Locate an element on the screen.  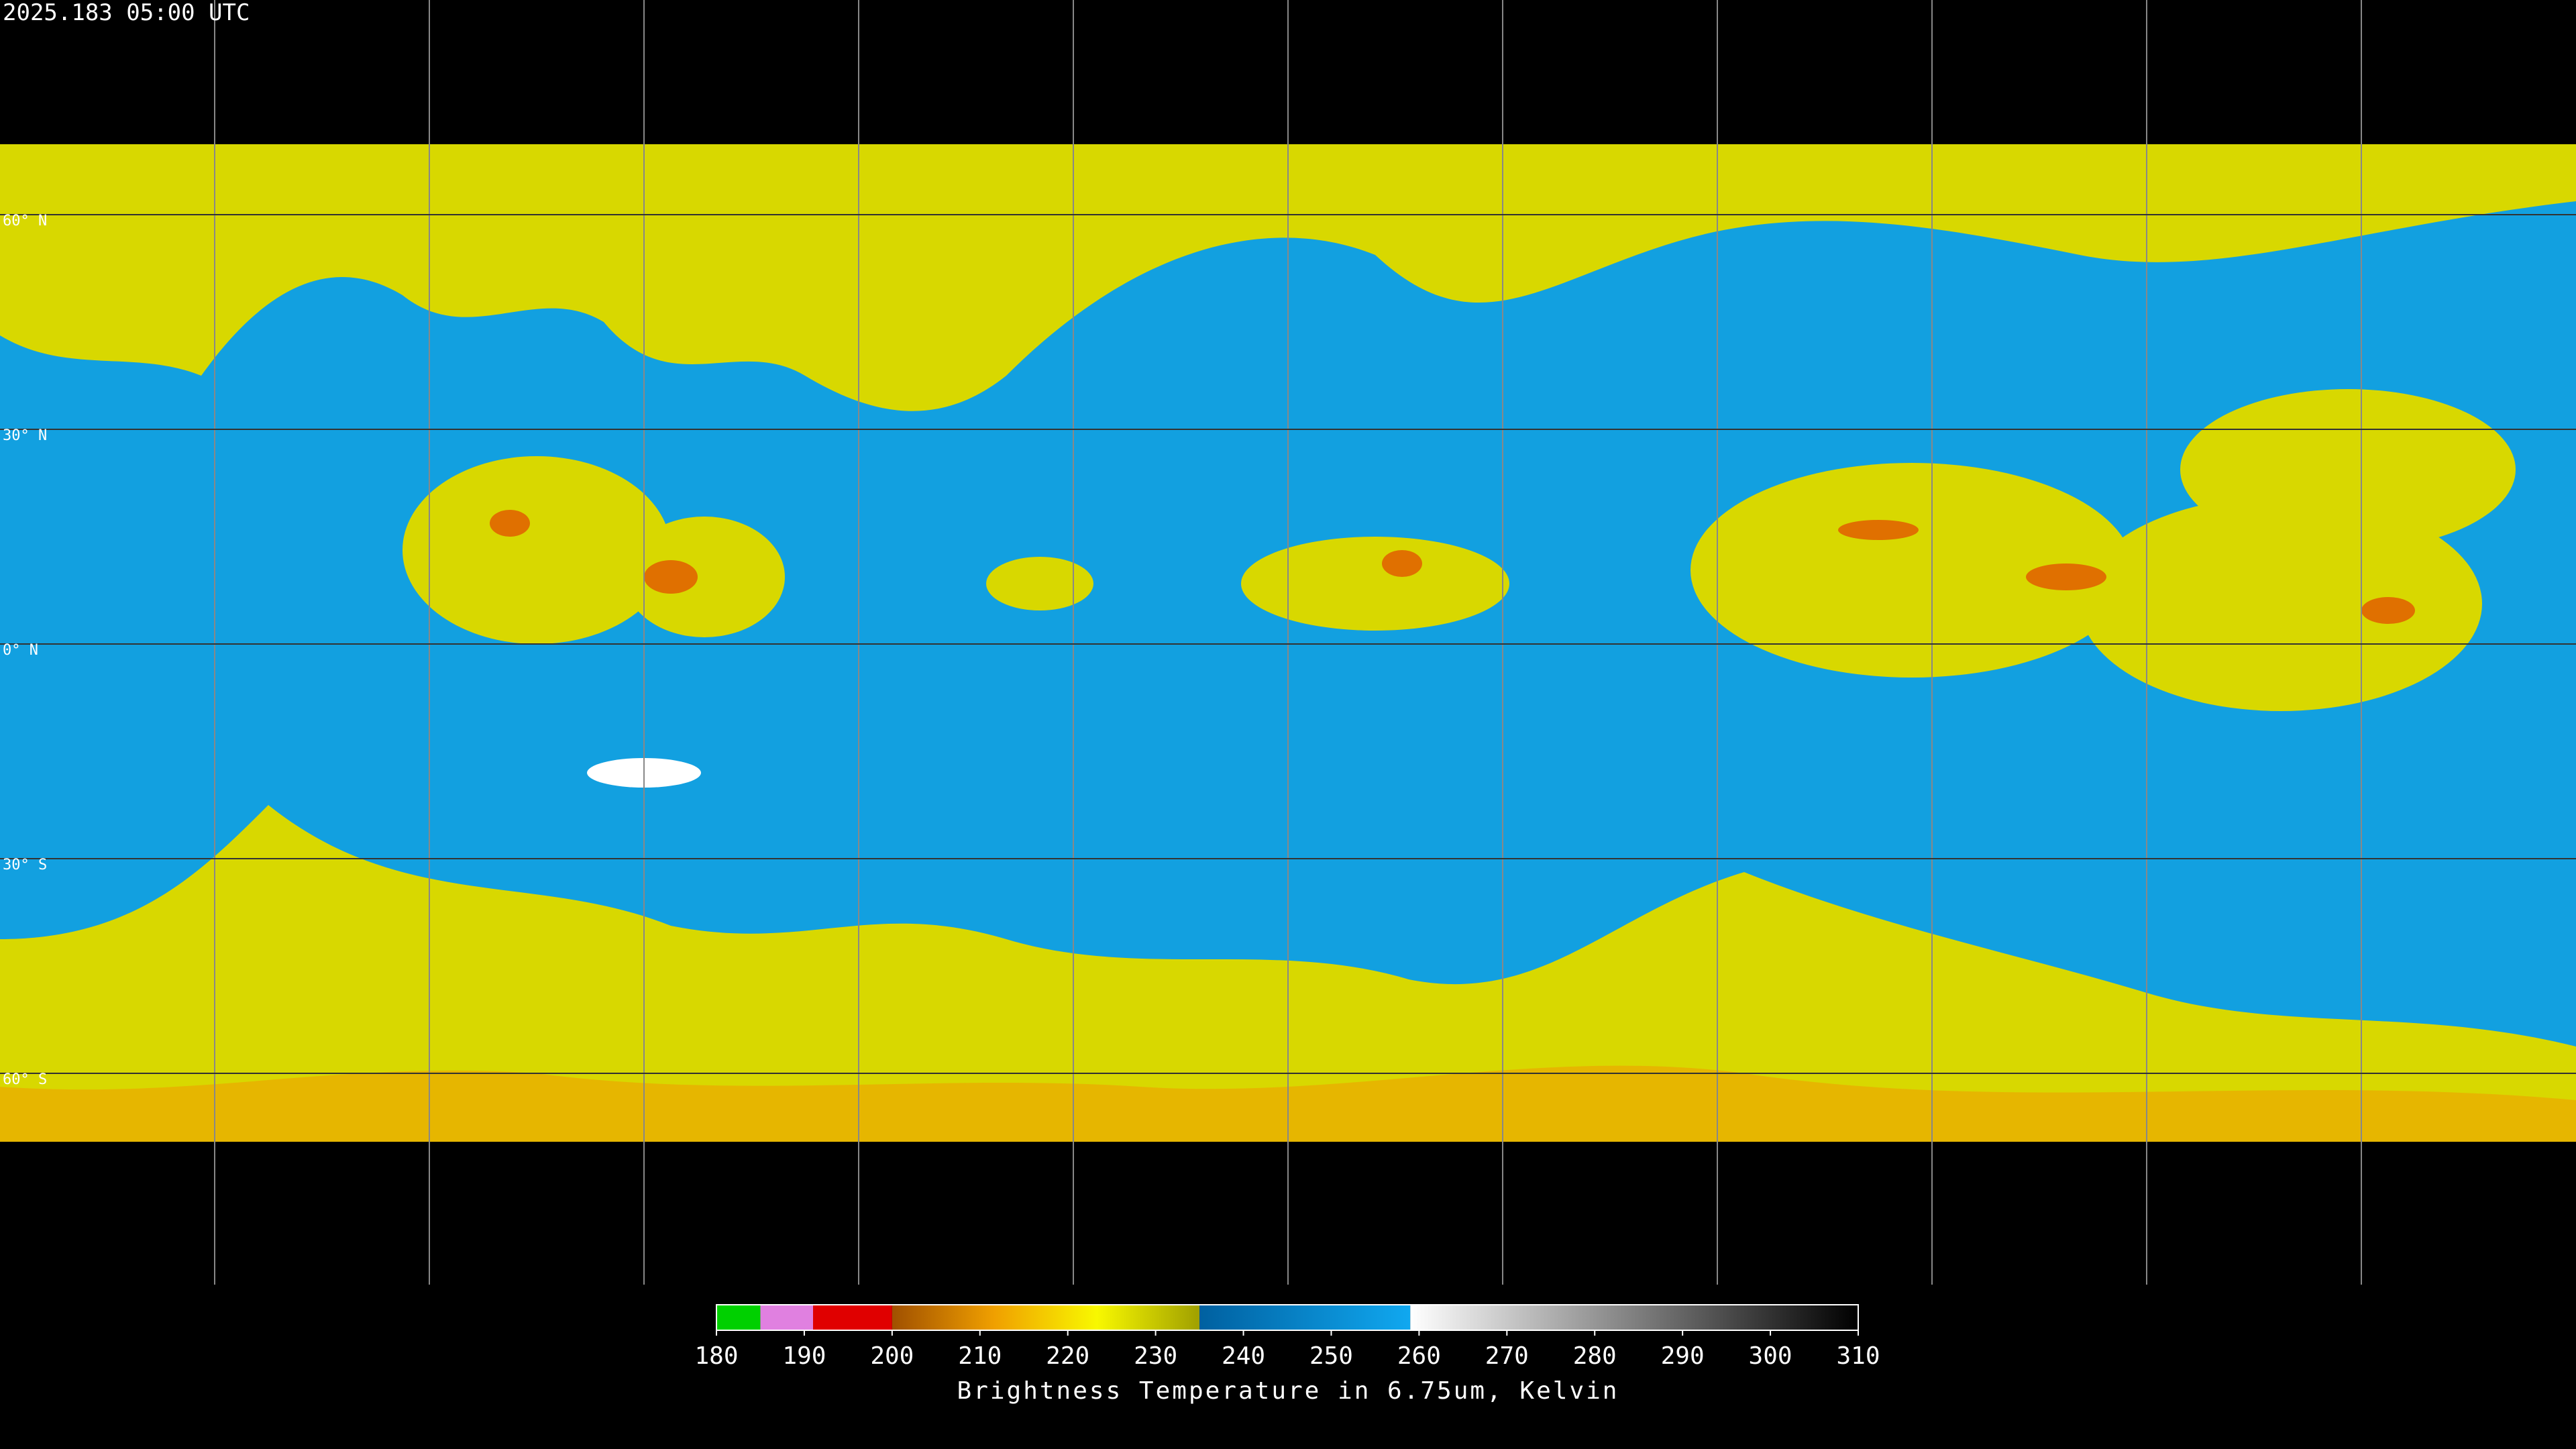
colorbar-tick-label: 260 is located at coordinates (1419, 1356).